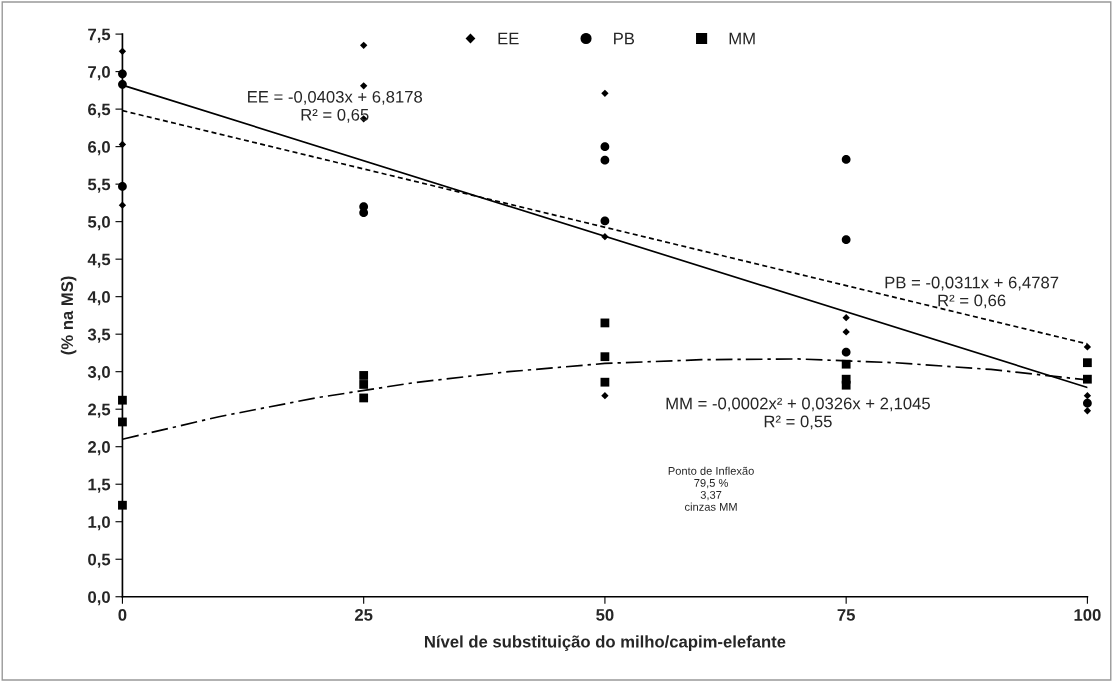 Image resolution: width=1113 pixels, height=682 pixels. What do you see at coordinates (99, 335) in the screenshot?
I see `y-tick-label: 3,5` at bounding box center [99, 335].